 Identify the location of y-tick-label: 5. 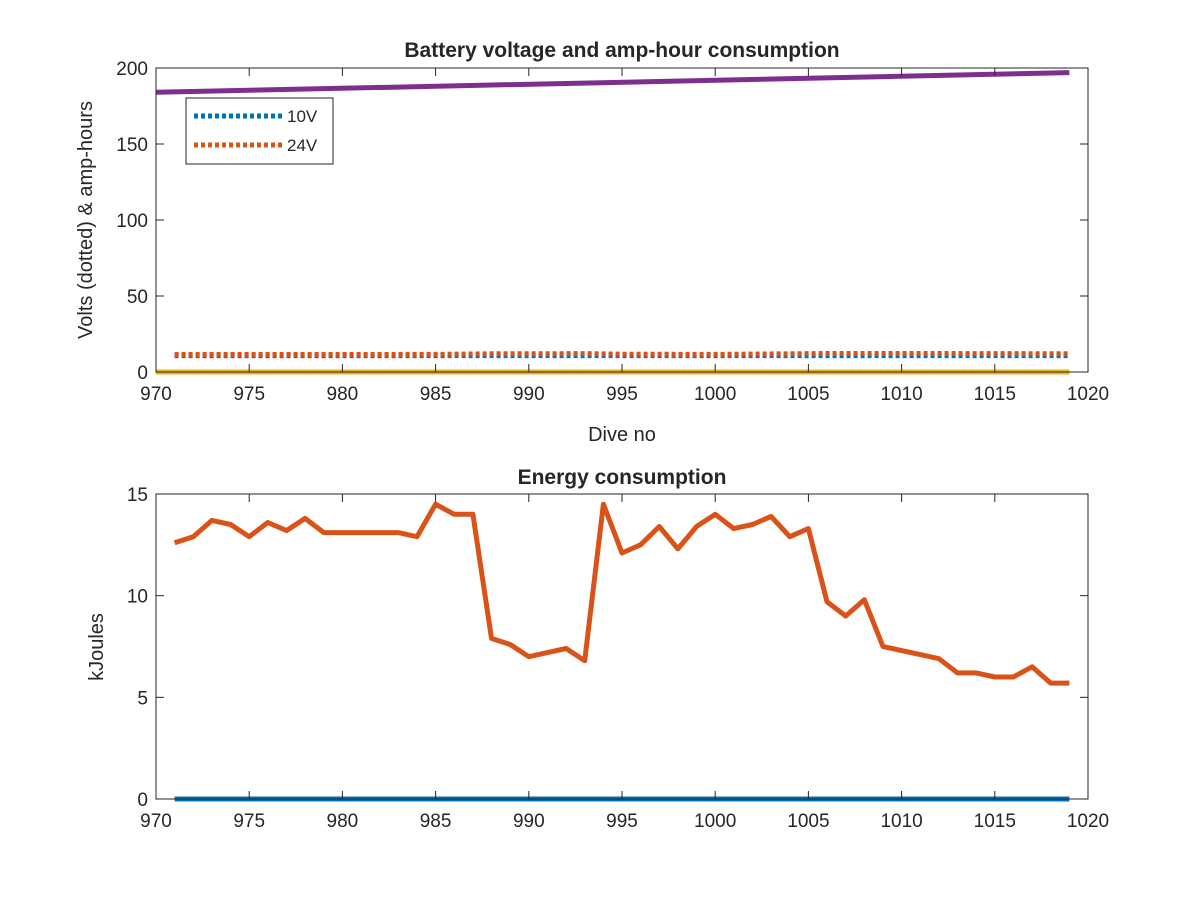
(142, 698).